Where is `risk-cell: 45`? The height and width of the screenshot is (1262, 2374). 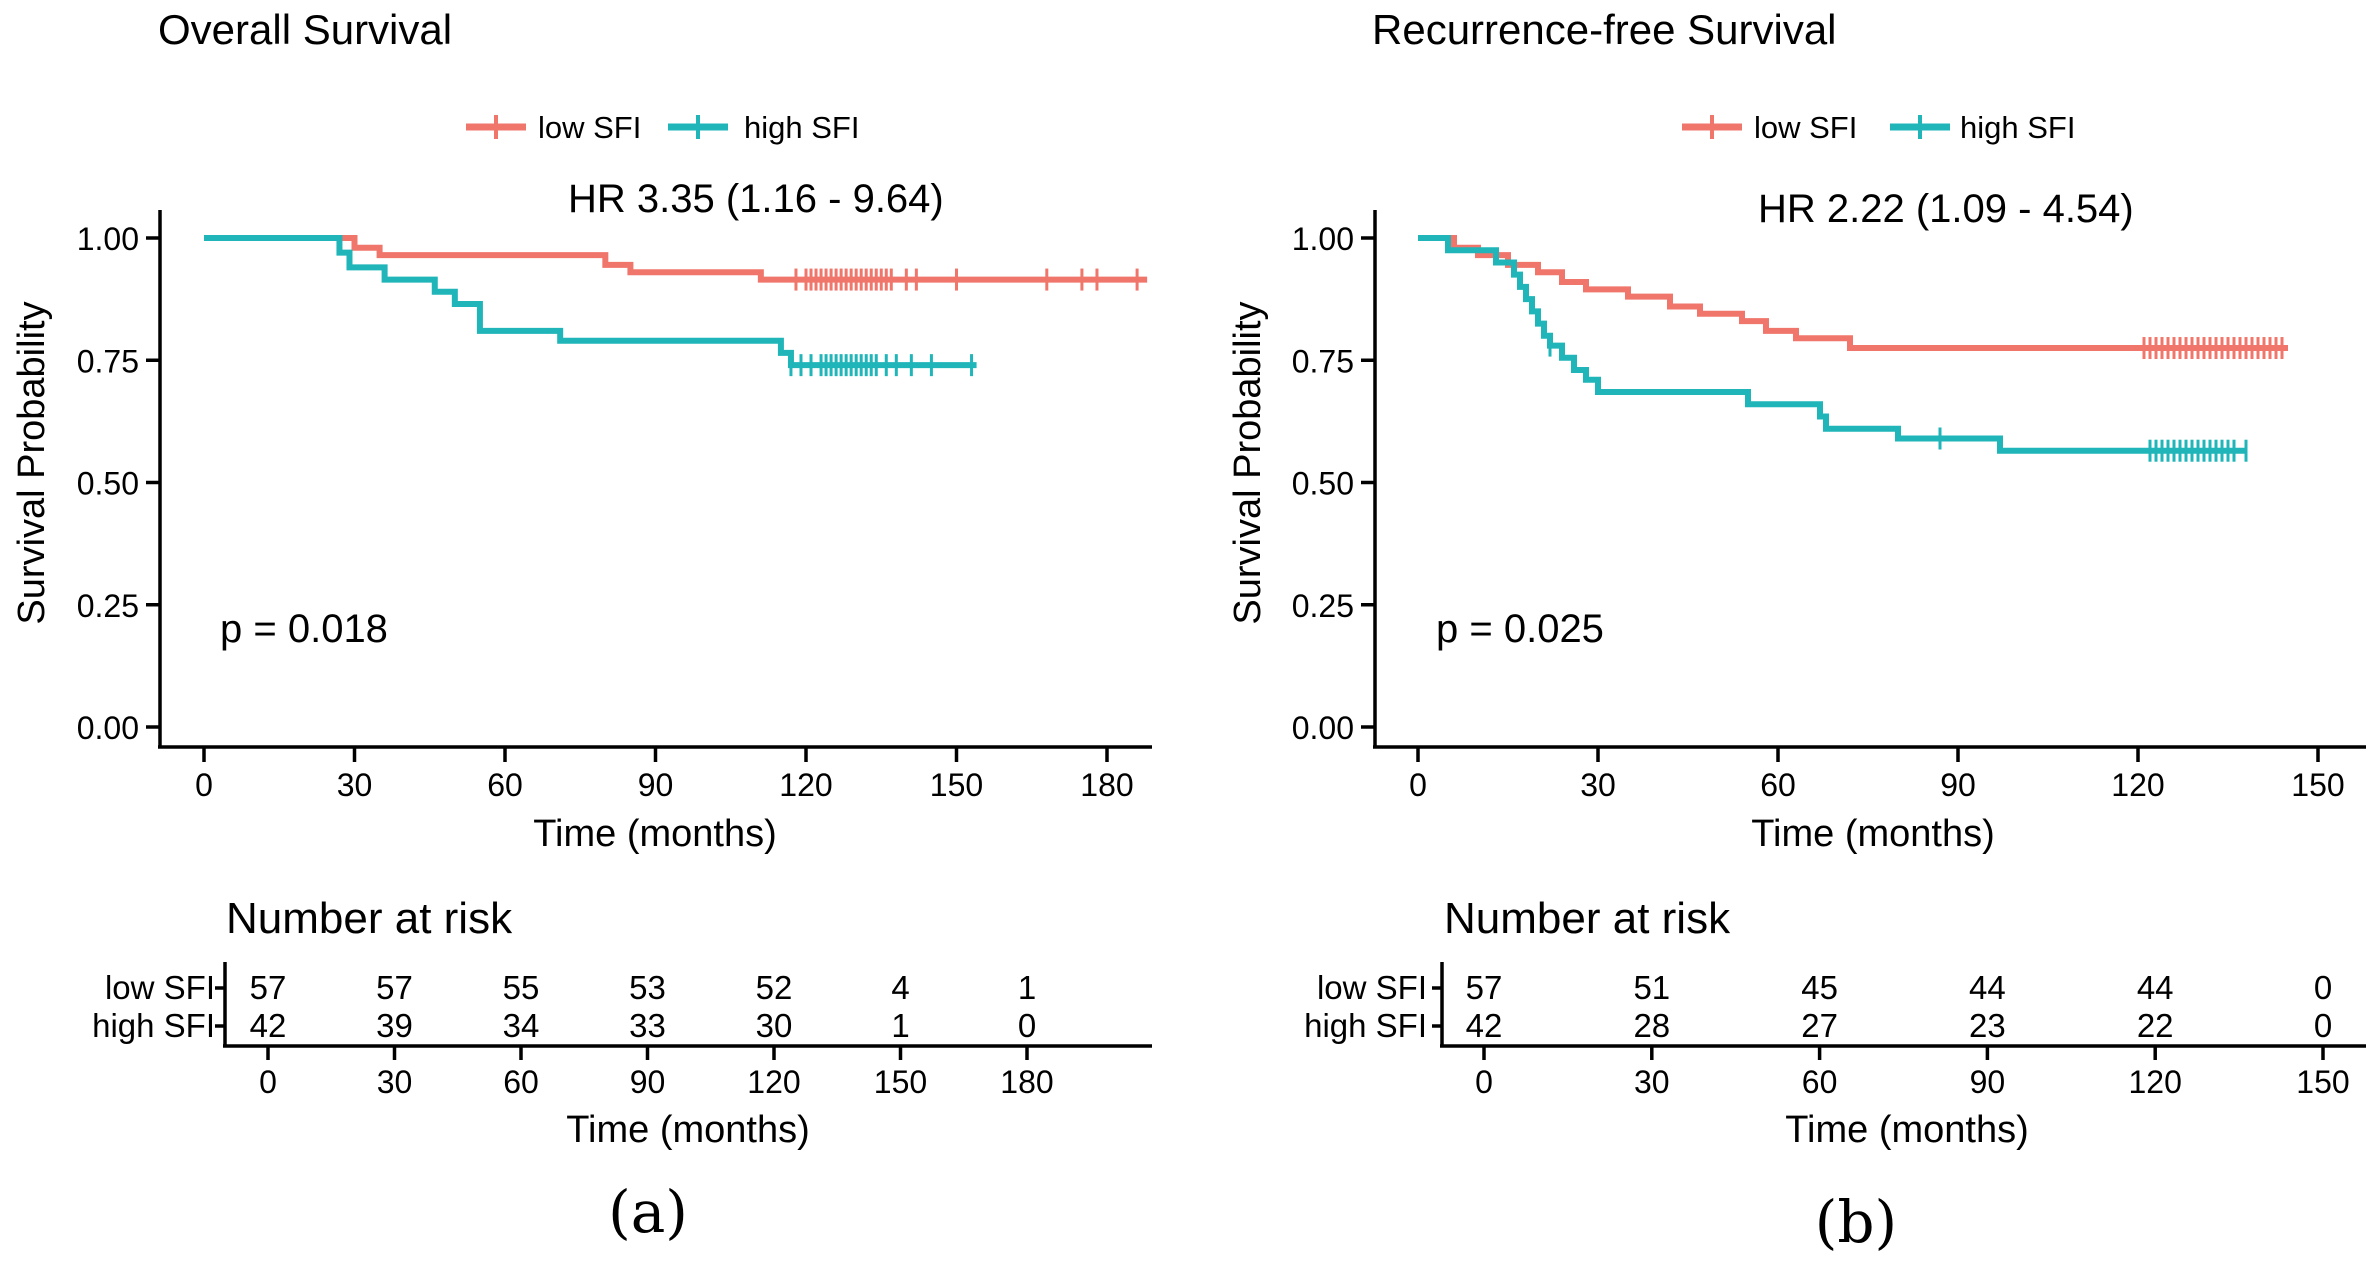
risk-cell: 45 is located at coordinates (1819, 987).